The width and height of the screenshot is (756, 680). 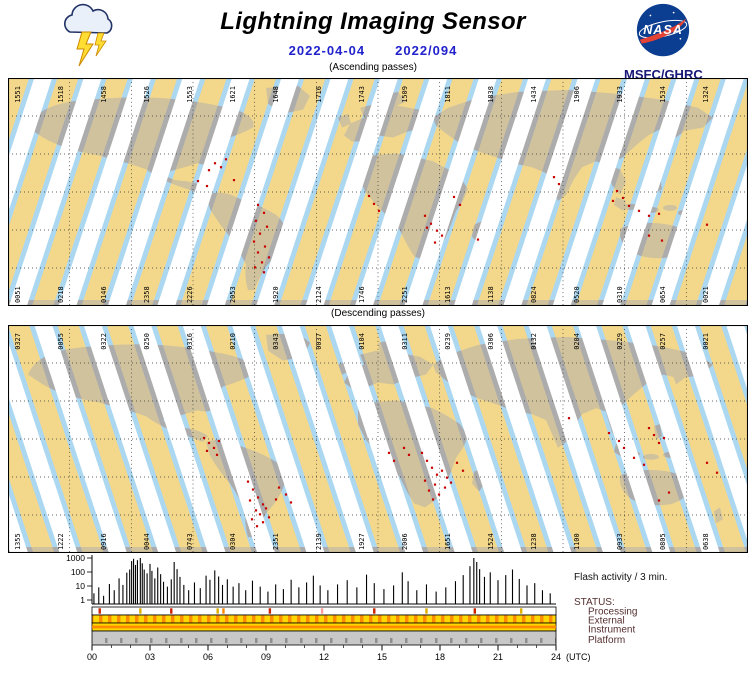 What do you see at coordinates (324, 638) in the screenshot?
I see `platform-band` at bounding box center [324, 638].